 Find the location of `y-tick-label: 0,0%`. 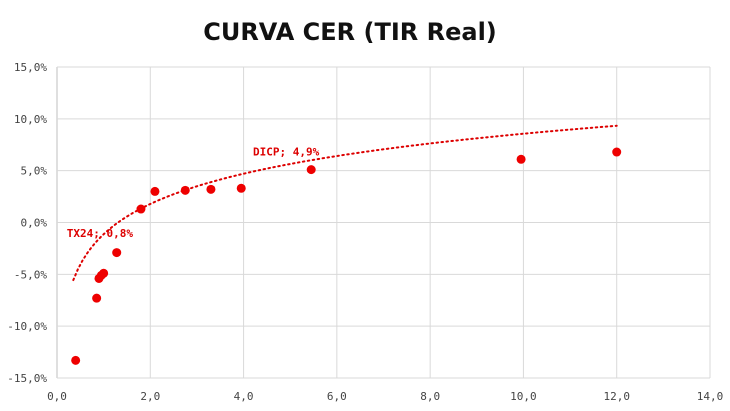

y-tick-label: 0,0% is located at coordinates (34, 223).